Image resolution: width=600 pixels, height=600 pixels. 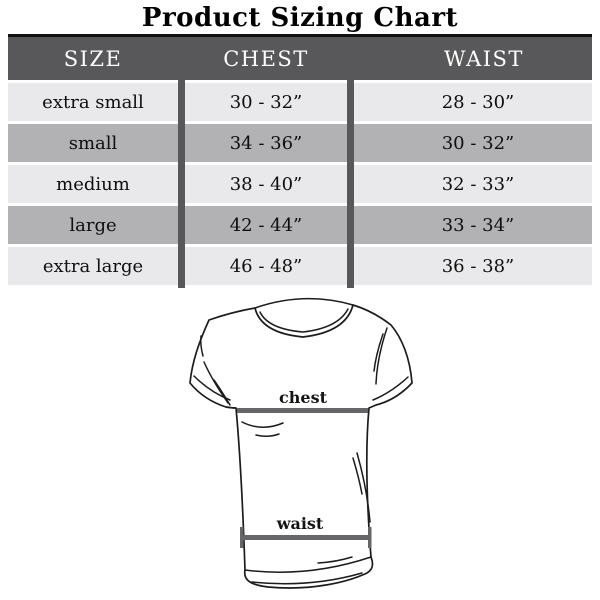 What do you see at coordinates (478, 266) in the screenshot?
I see `cell-waist: 36 - 38”` at bounding box center [478, 266].